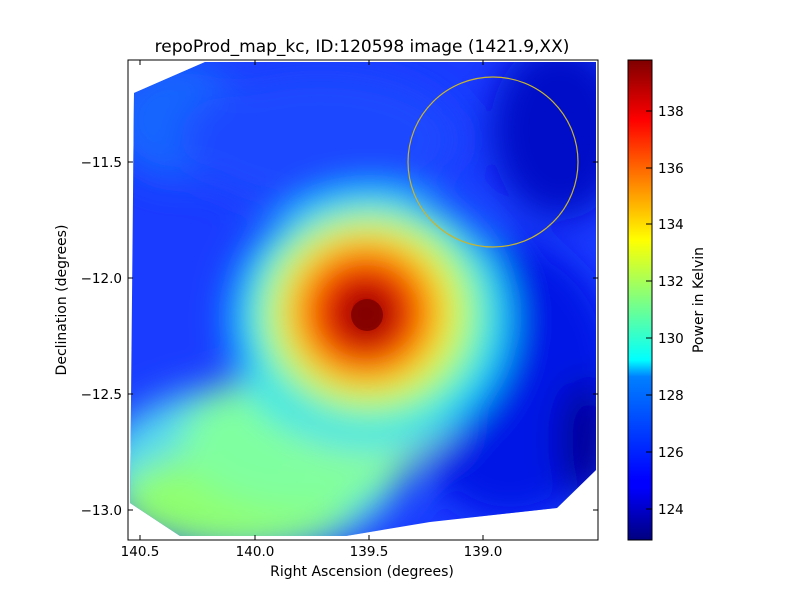  What do you see at coordinates (699, 300) in the screenshot?
I see `colorbar-label: Power in Kelvin` at bounding box center [699, 300].